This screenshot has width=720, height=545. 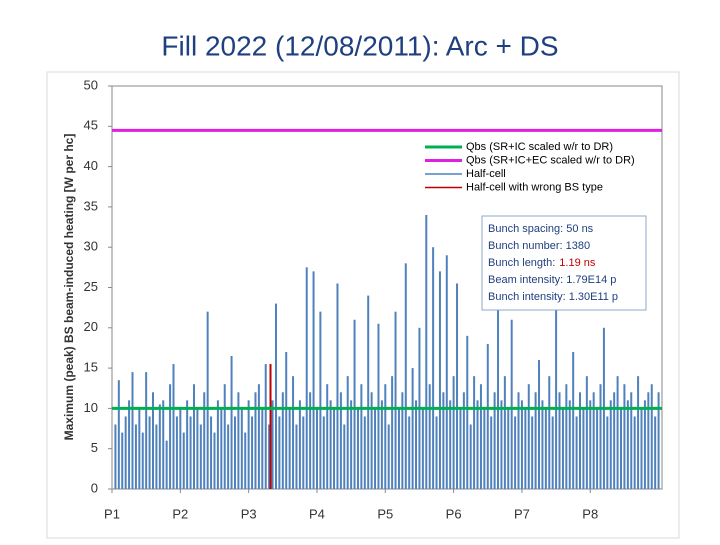 I want to click on legend-label: Qbs (SR+IC scaled w/r to DR), so click(x=539, y=147).